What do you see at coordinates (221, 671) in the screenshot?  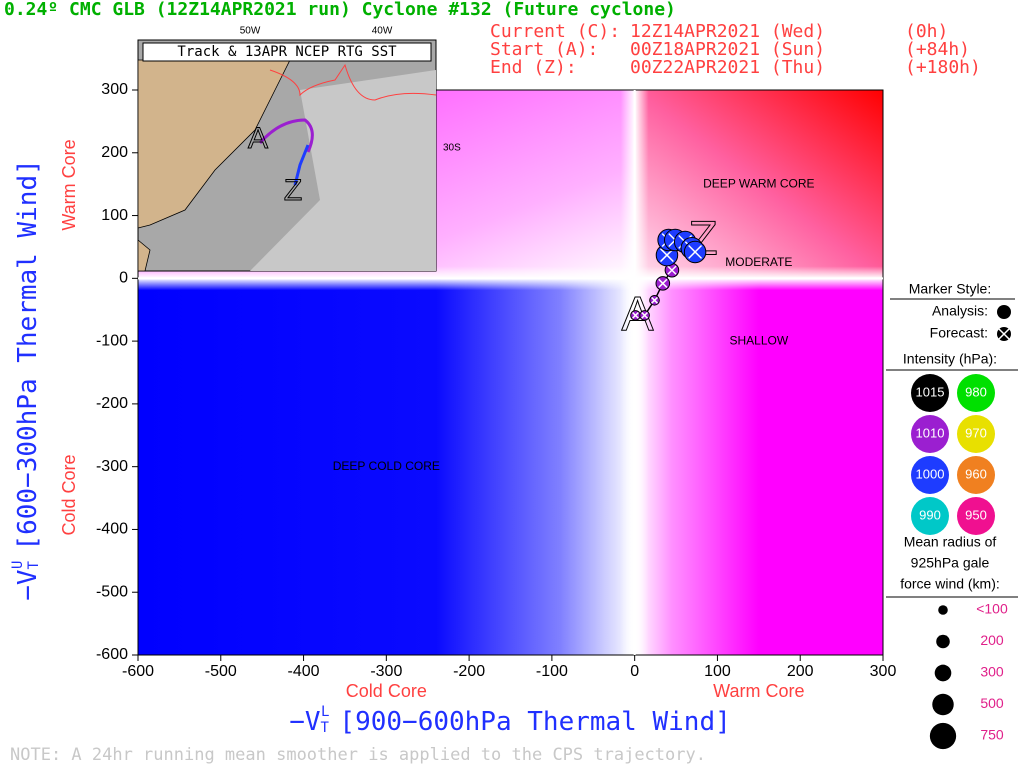 I see `x-tick-label: -500` at bounding box center [221, 671].